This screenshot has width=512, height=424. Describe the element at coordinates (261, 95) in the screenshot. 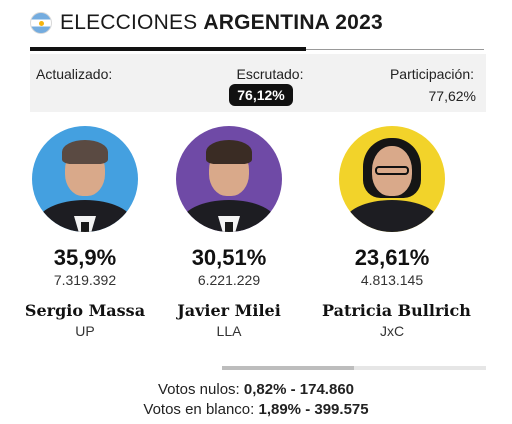

I see `scrutinized-value-badge: 76,12%` at that location.